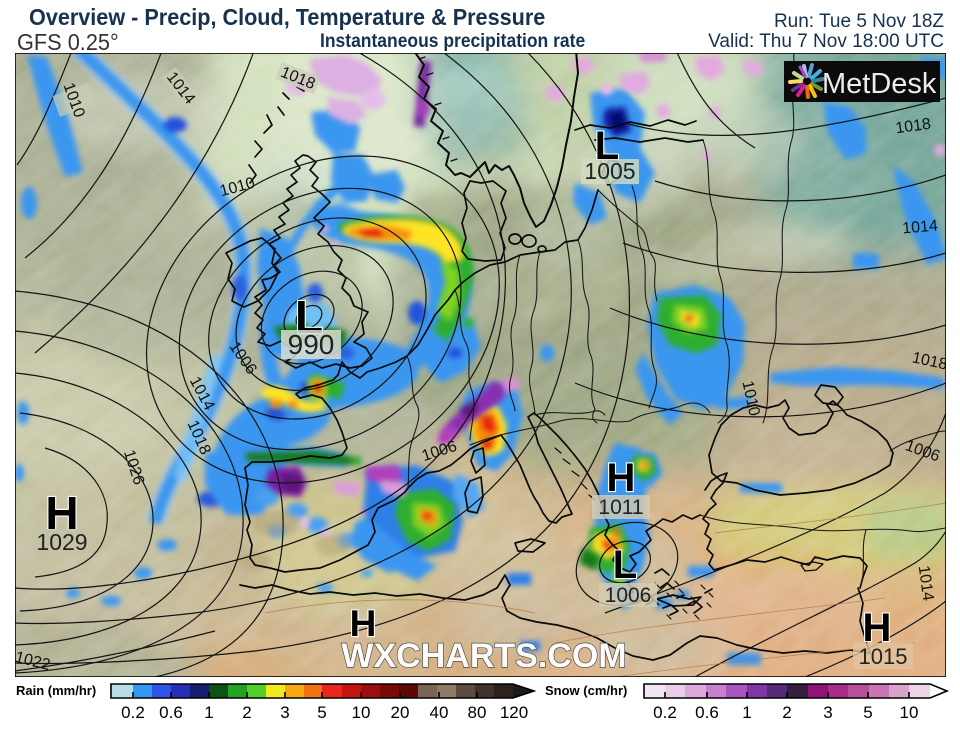 Image resolution: width=960 pixels, height=736 pixels. Describe the element at coordinates (628, 595) in the screenshot. I see `svg-text: 1006` at that location.